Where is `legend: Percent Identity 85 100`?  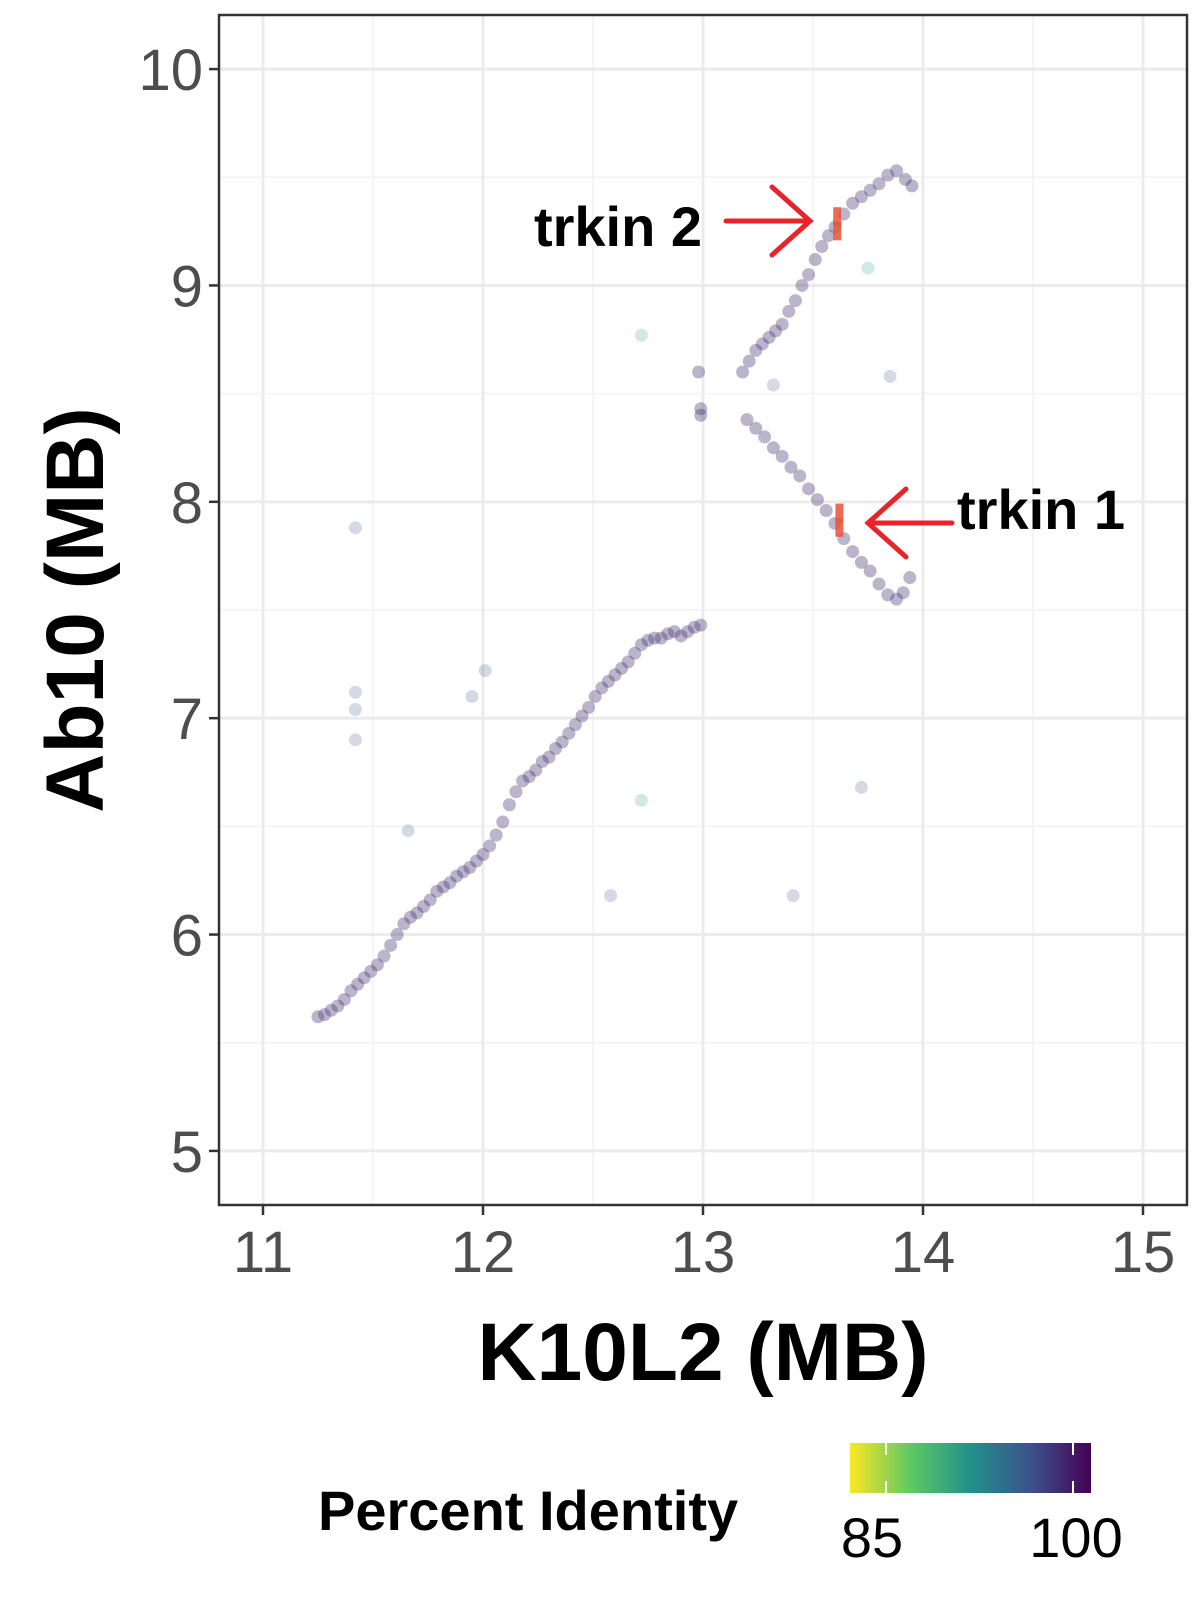
legend: Percent Identity 85 100 is located at coordinates (720, 1506).